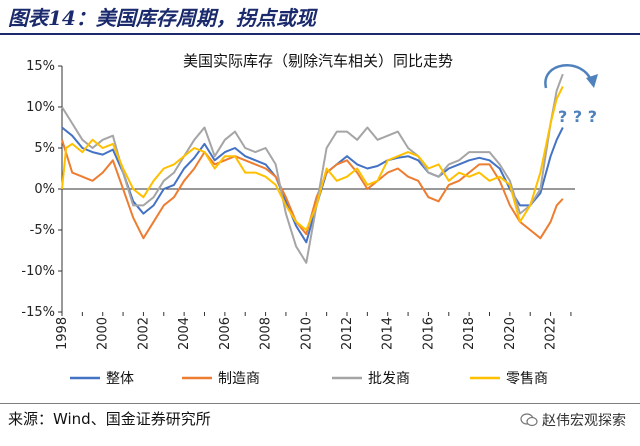 Image resolution: width=640 pixels, height=446 pixels. What do you see at coordinates (44, 189) in the screenshot?
I see `y-tick-label: 0%` at bounding box center [44, 189].